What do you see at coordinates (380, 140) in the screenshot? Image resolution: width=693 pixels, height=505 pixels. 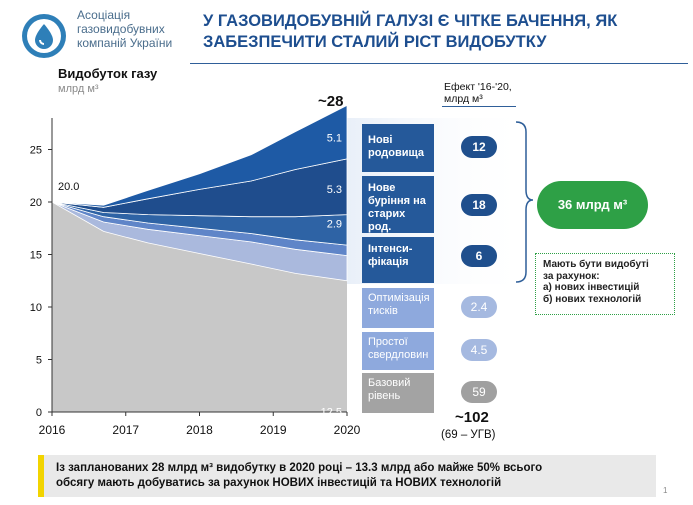 I see `lever-label: Нові` at bounding box center [380, 140].